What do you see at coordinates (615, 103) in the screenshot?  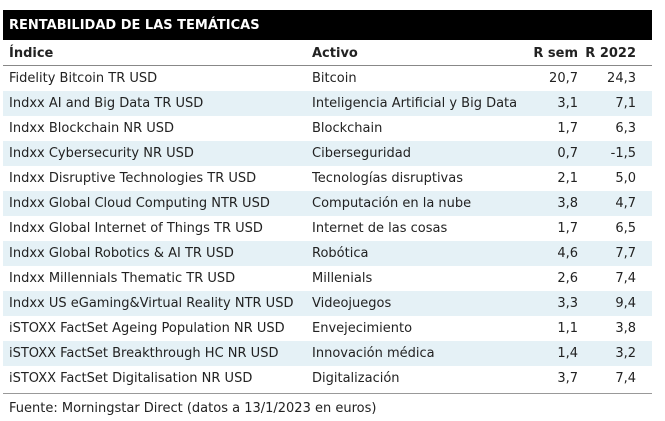 I see `table-cell: 7,1` at bounding box center [615, 103].